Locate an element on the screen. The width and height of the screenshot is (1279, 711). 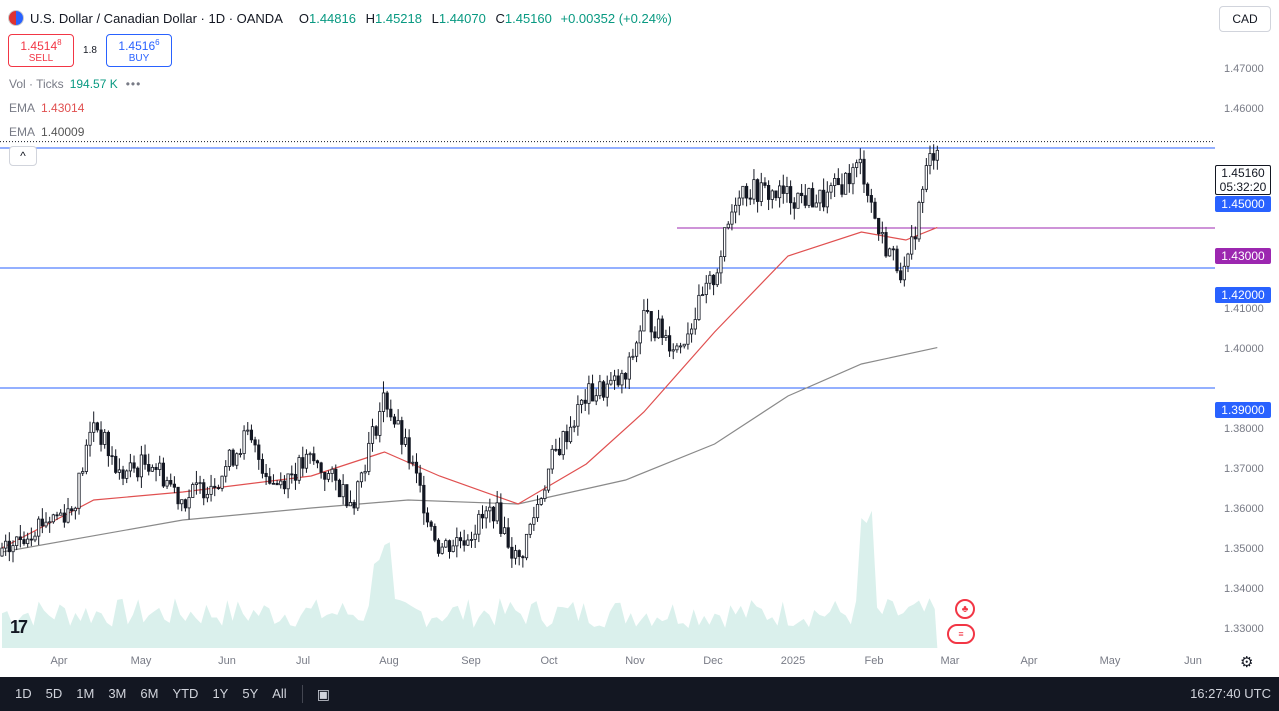
utc-clock: 16:27:40 UTC is located at coordinates (1230, 693).